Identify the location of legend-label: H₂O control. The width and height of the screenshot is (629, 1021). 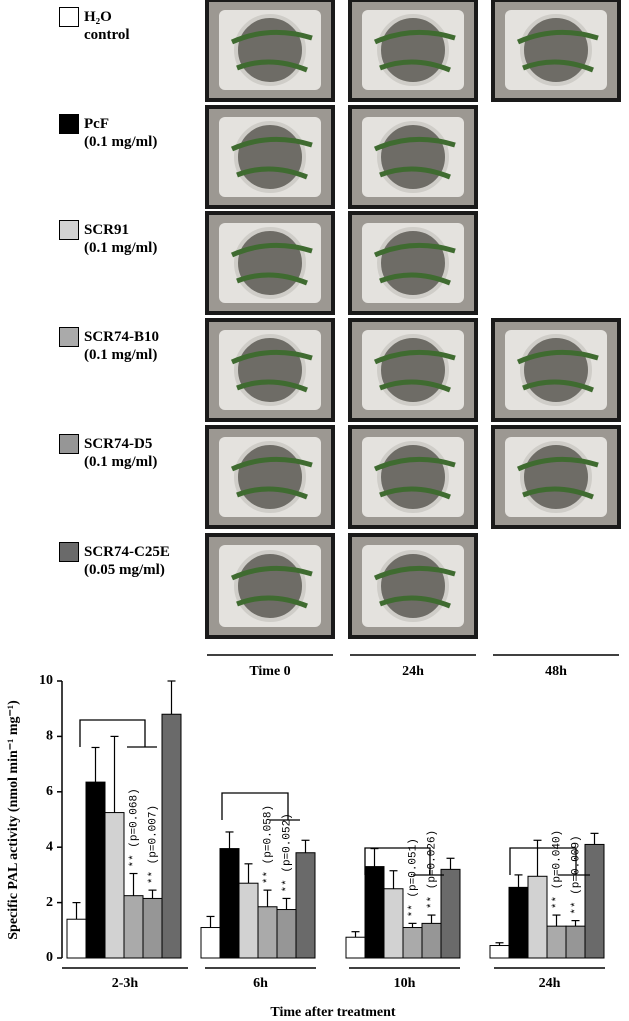
(107, 26).